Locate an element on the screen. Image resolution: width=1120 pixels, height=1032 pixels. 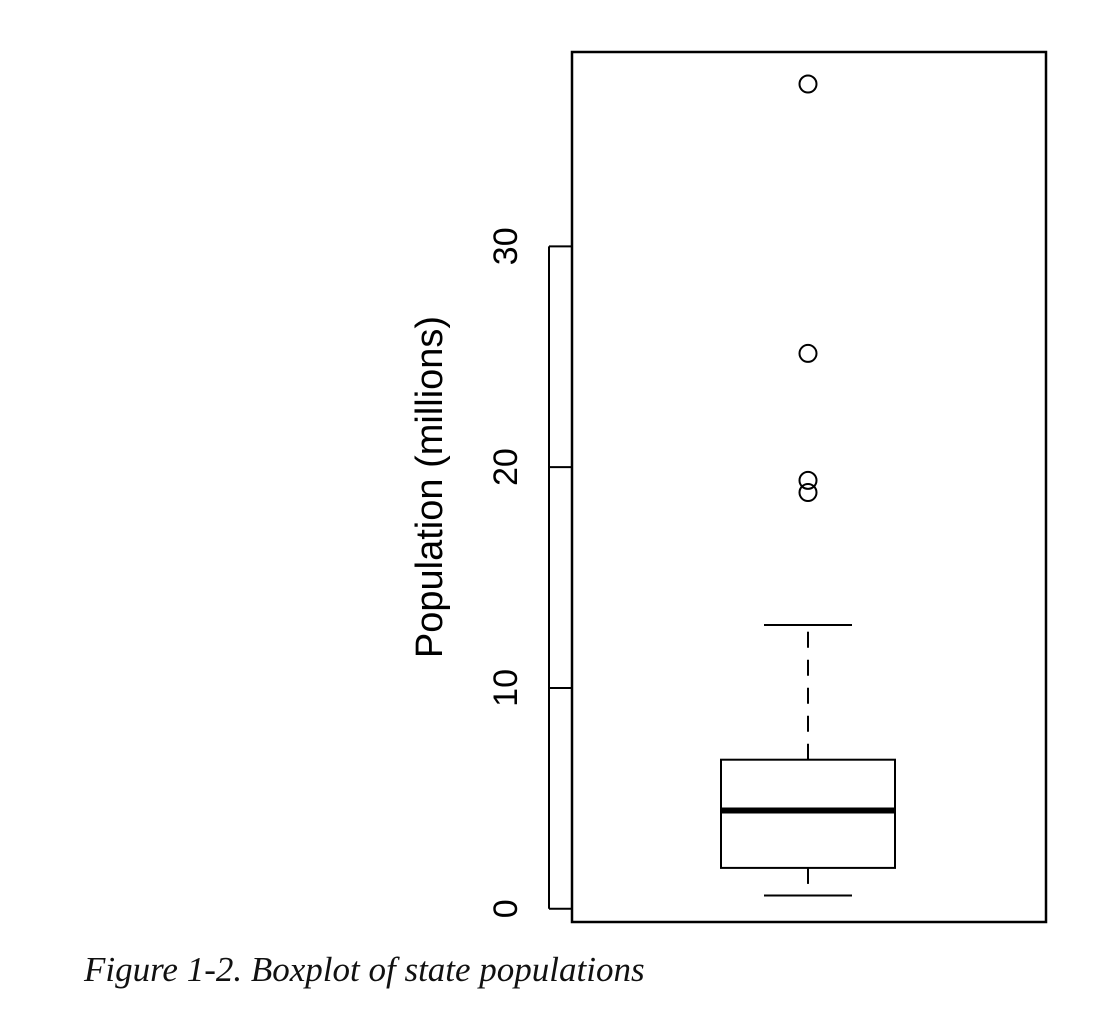
box-group is located at coordinates (808, 760).